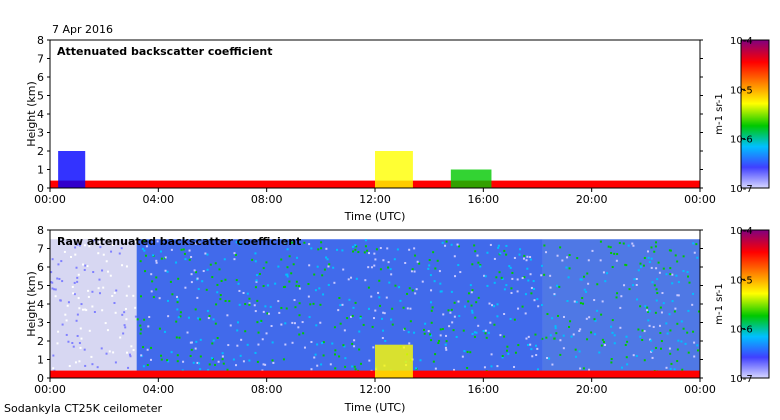 The width and height of the screenshot is (780, 420). What do you see at coordinates (483, 389) in the screenshot?
I see `x-tick-label: 16:00` at bounding box center [483, 389].